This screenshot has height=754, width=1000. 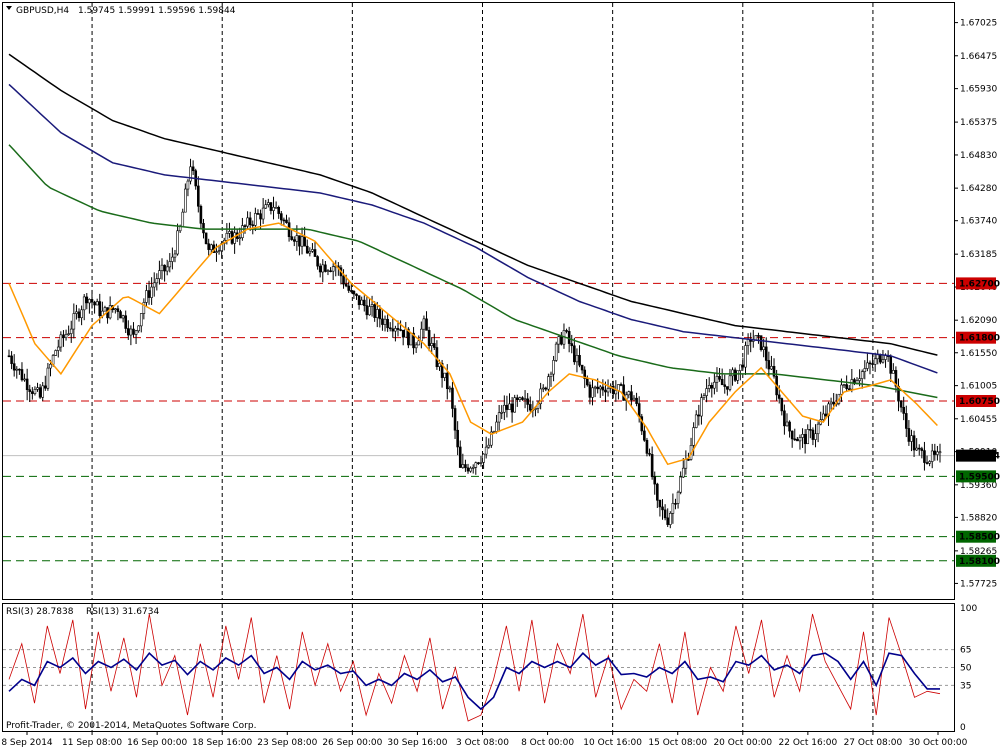 I want to click on y-tick-label: 1.63740, so click(x=978, y=222).